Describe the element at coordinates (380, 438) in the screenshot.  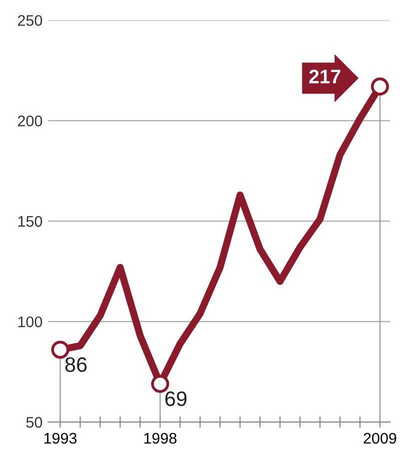
I see `x-tick-label: 2009` at that location.